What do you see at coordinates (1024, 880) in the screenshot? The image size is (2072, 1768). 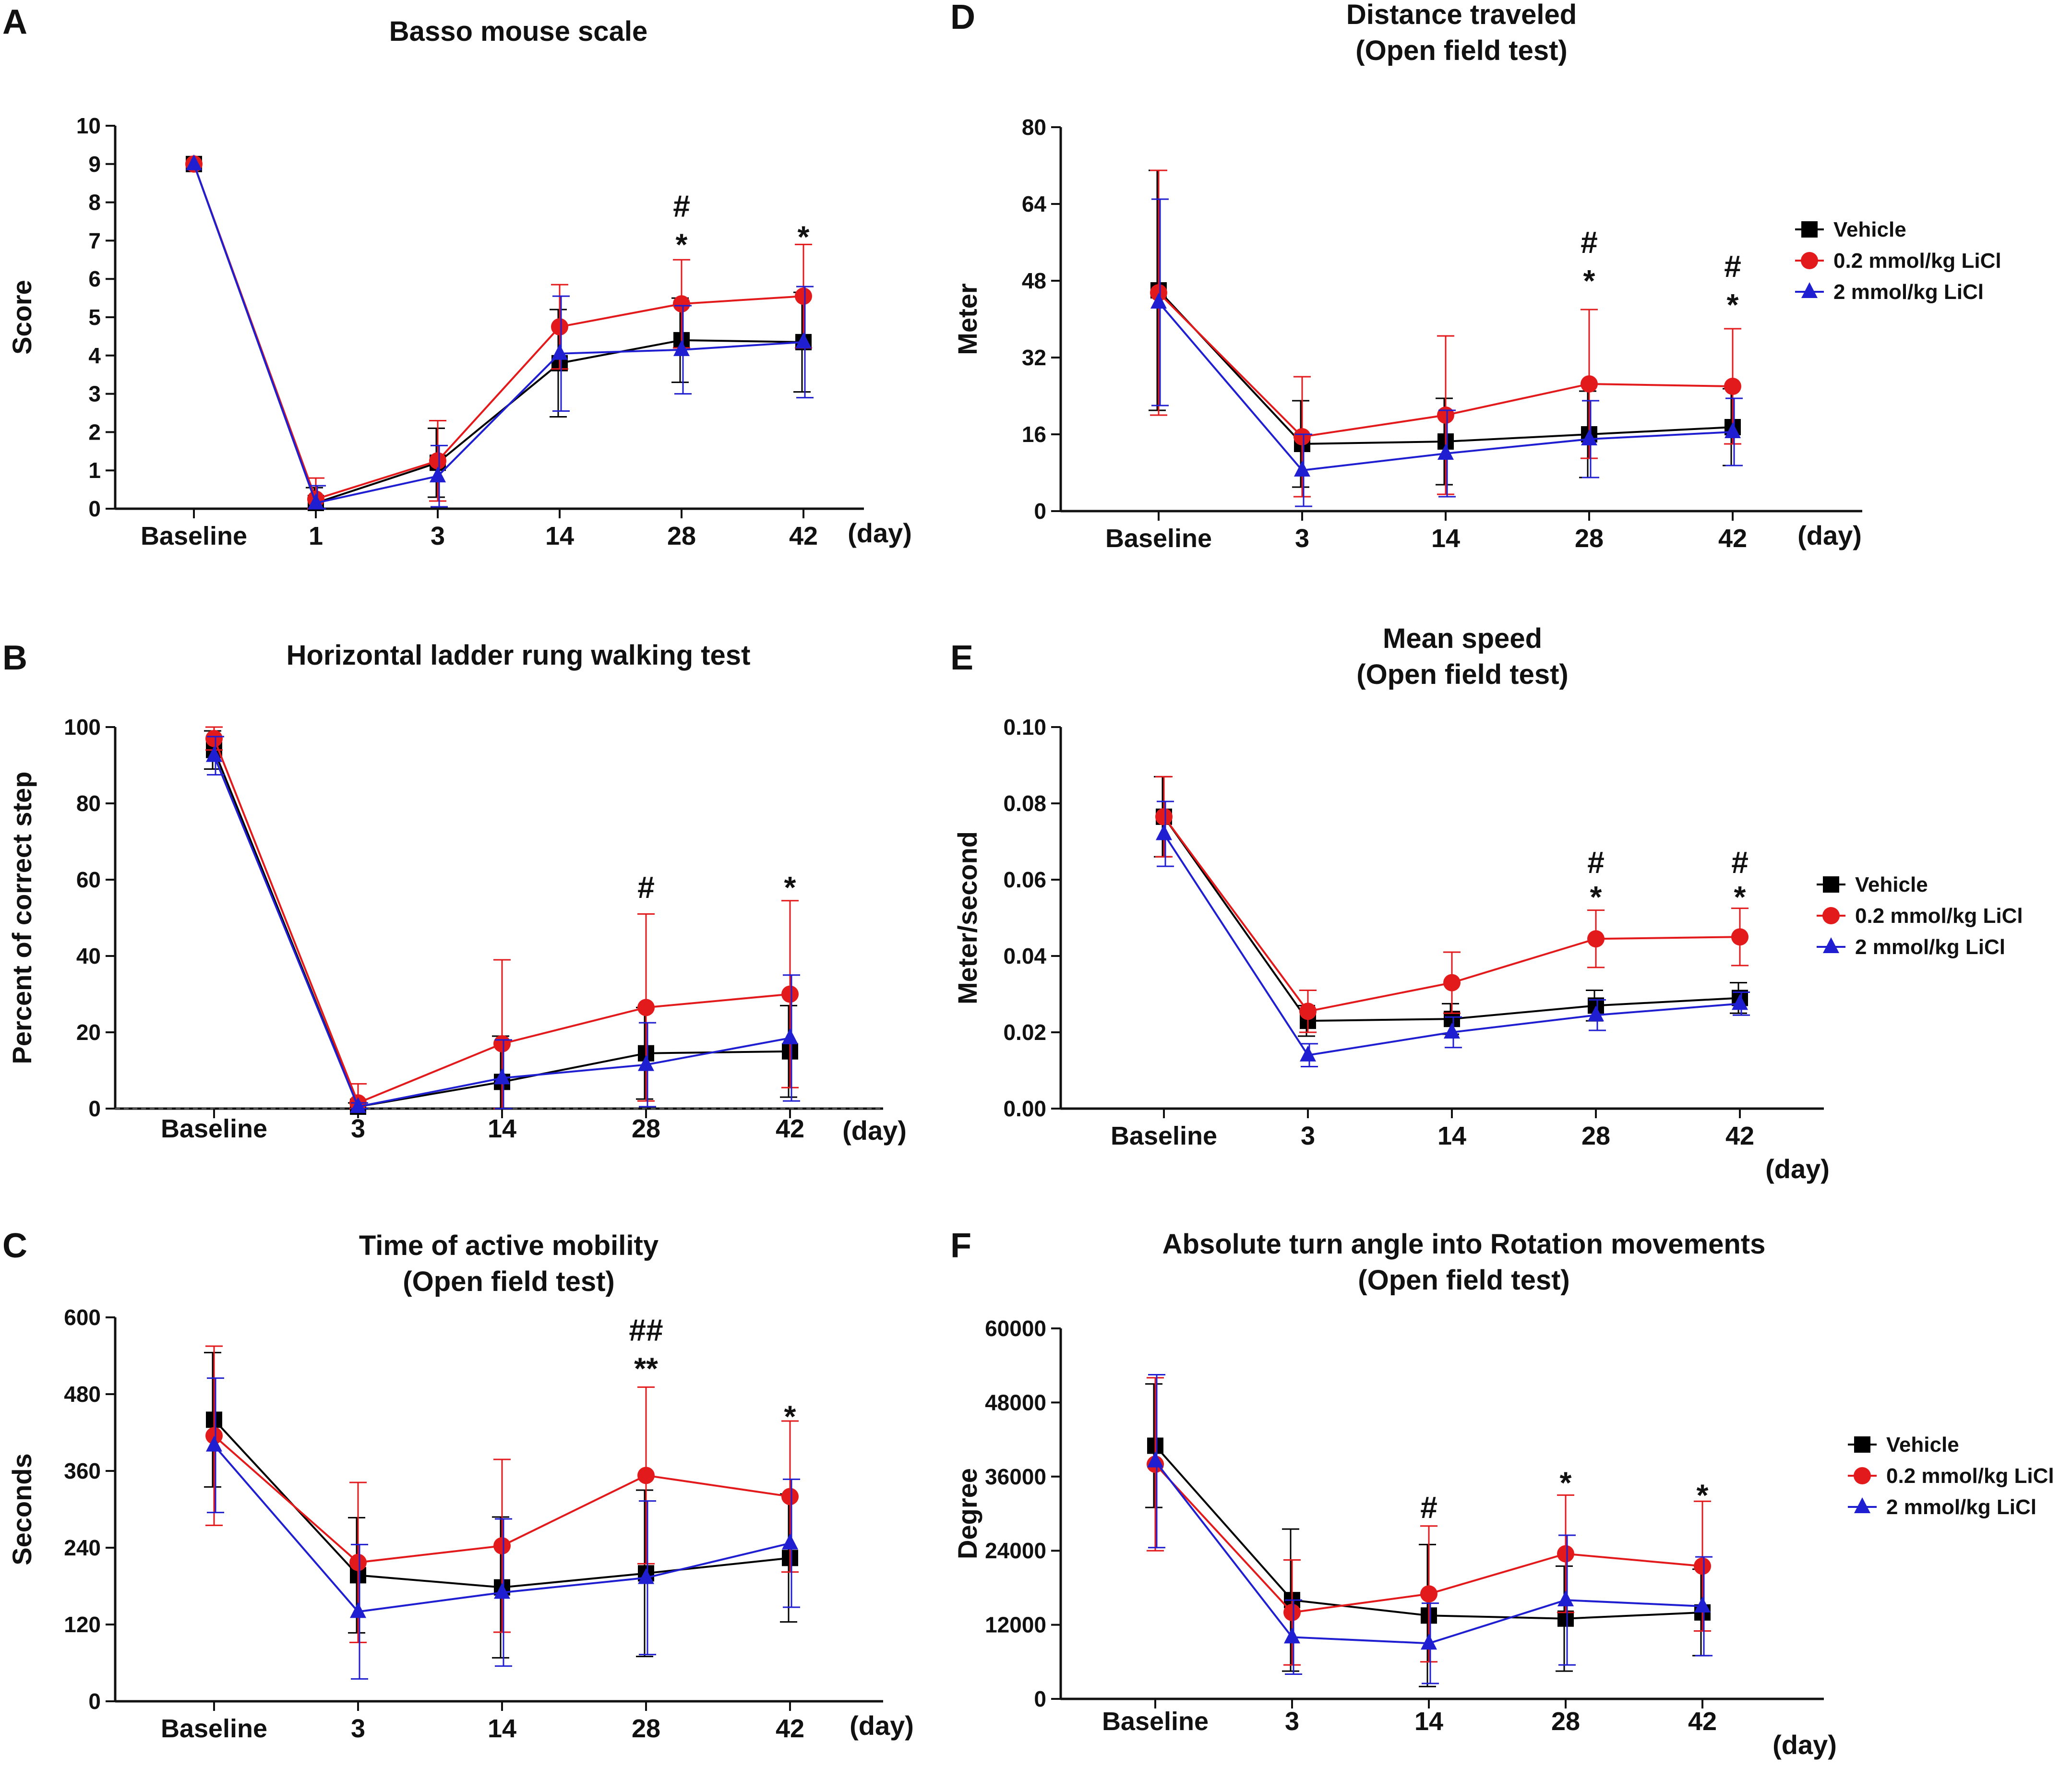 I see `y-tick-label: 0.06` at bounding box center [1024, 880].